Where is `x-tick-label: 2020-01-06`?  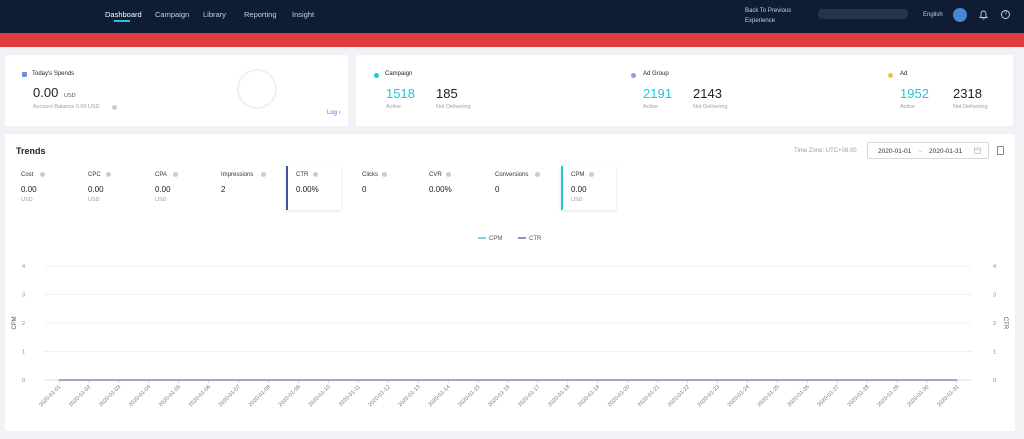 x-tick-label: 2020-01-06 is located at coordinates (200, 396).